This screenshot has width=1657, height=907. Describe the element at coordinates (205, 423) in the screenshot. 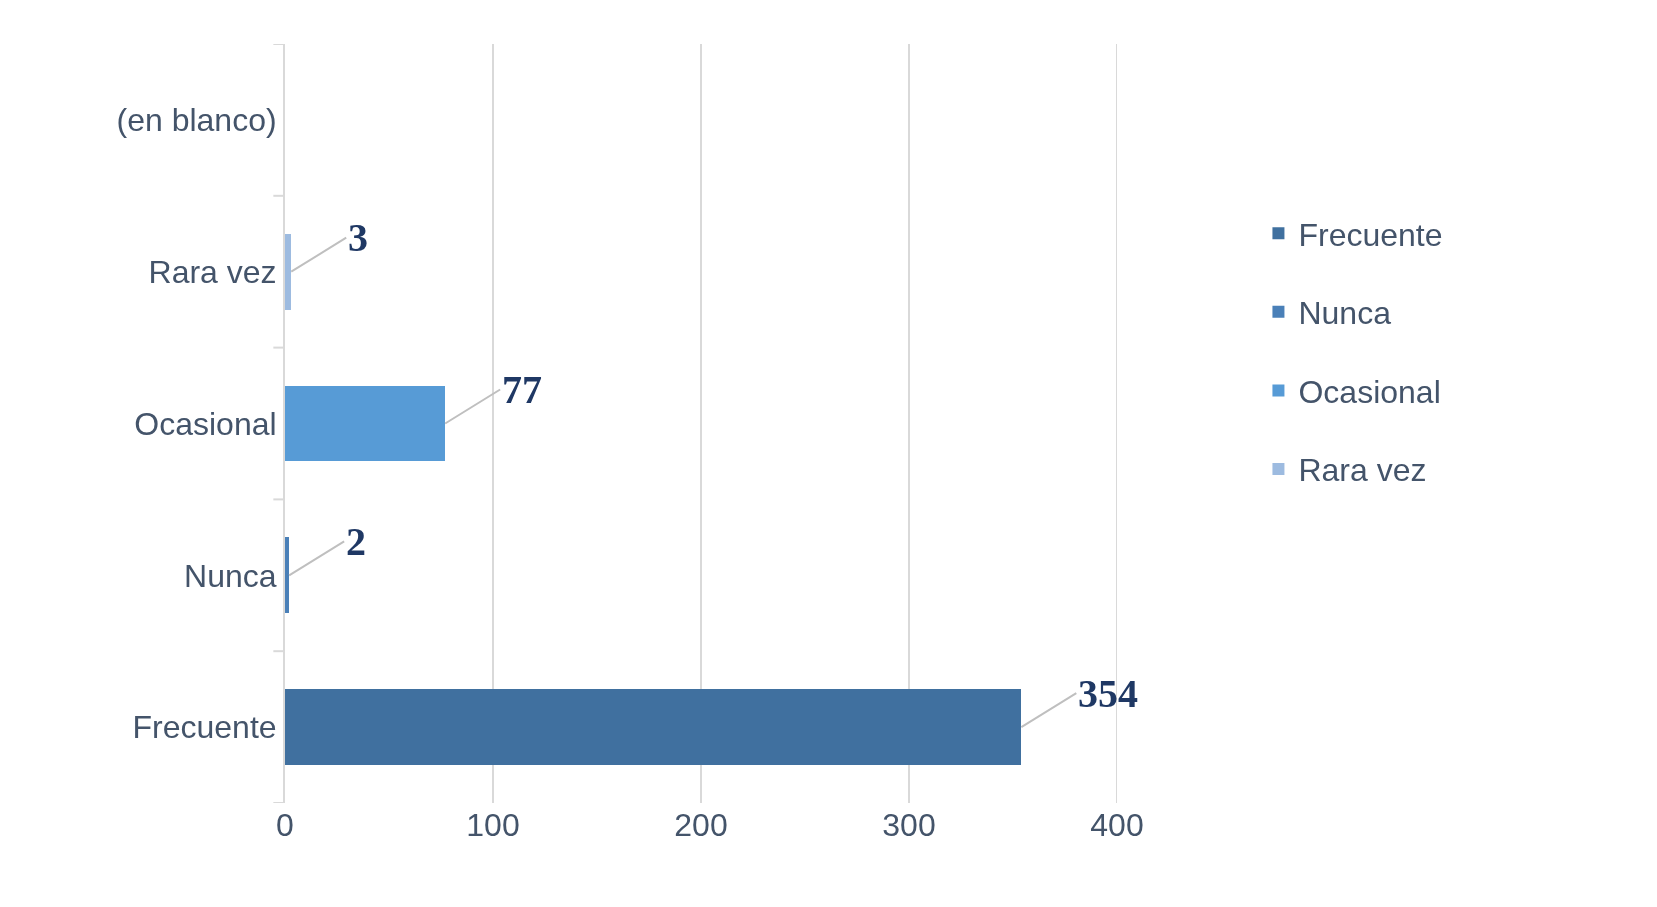

I see `y-tick-label: Ocasional` at that location.